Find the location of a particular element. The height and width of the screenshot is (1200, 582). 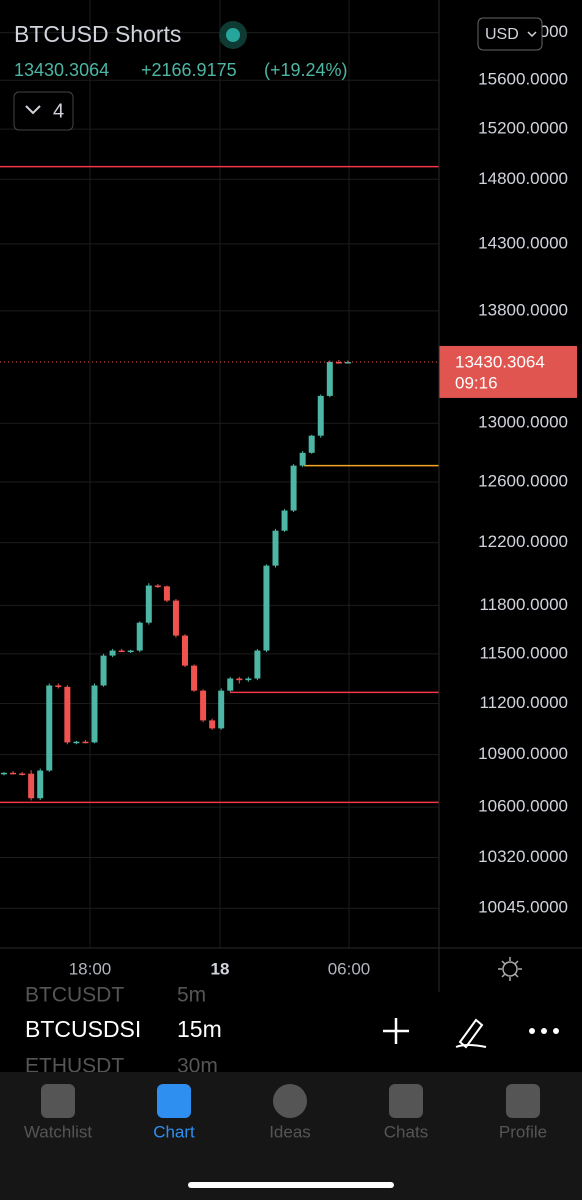

x-tick-label: 18:00 is located at coordinates (90, 968).